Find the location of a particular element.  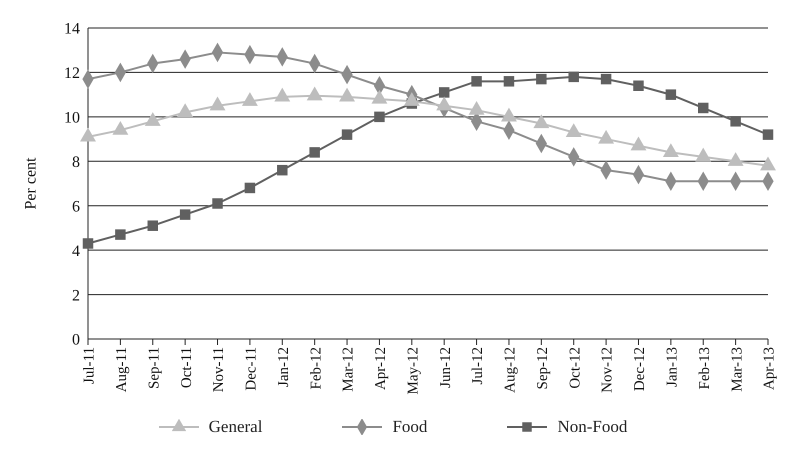

x-tick-label: Dec-11 is located at coordinates (252, 369).